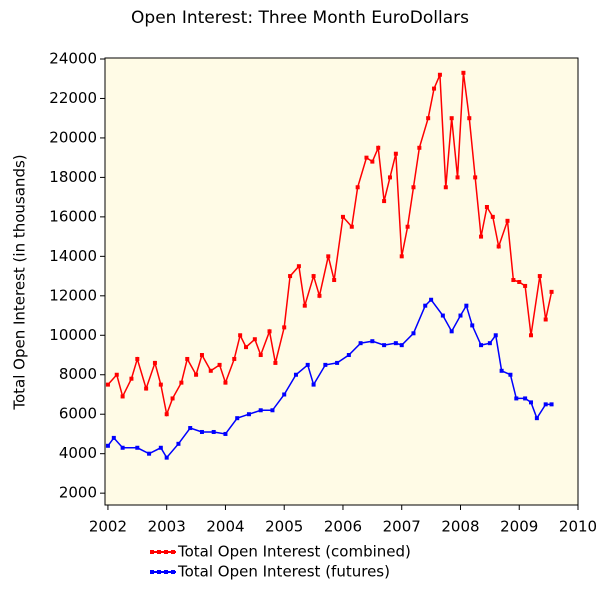 The image size is (601, 606). I want to click on legend-label: Total Open Interest (futures), so click(283, 572).